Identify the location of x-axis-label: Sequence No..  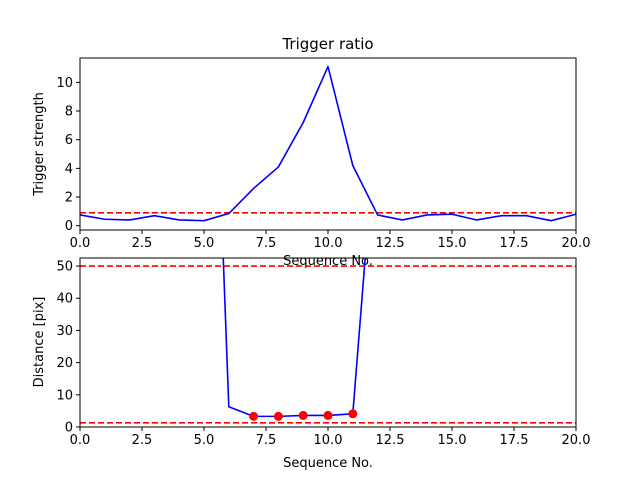
(328, 463).